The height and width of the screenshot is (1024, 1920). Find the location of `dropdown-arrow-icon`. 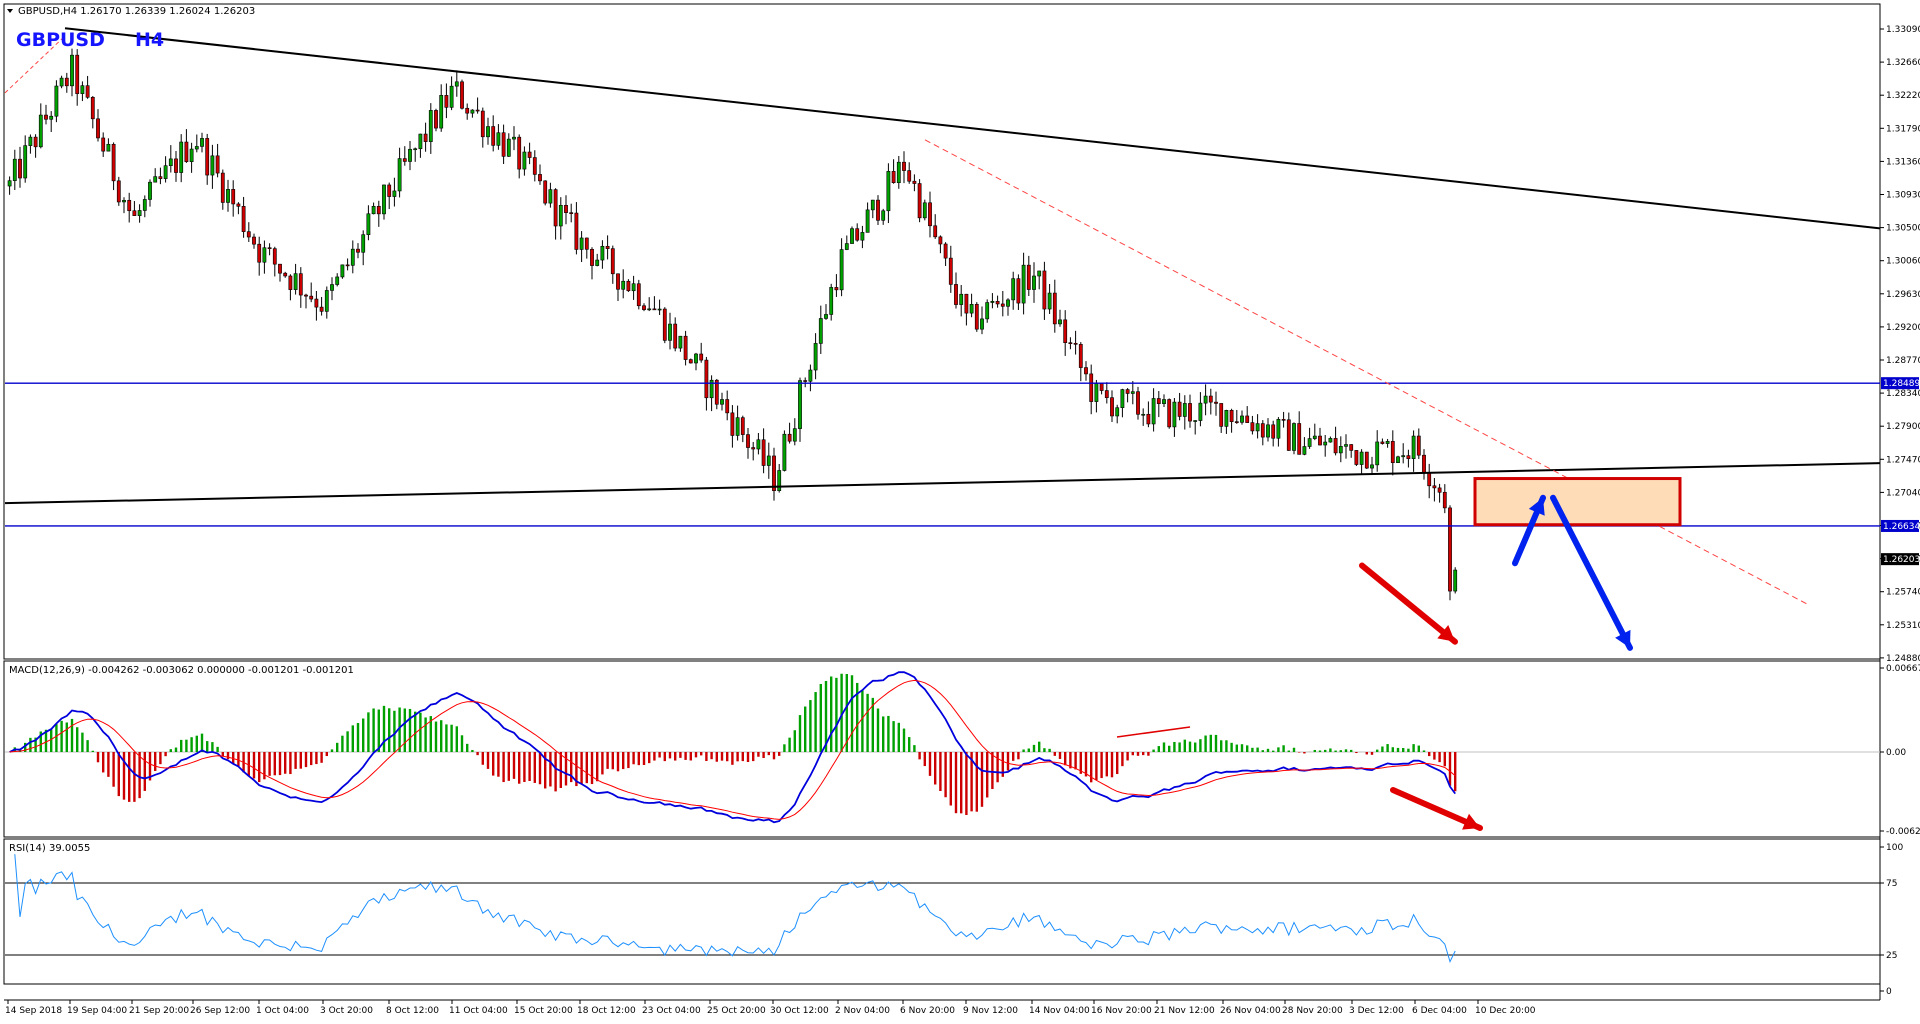

dropdown-arrow-icon is located at coordinates (10, 11).